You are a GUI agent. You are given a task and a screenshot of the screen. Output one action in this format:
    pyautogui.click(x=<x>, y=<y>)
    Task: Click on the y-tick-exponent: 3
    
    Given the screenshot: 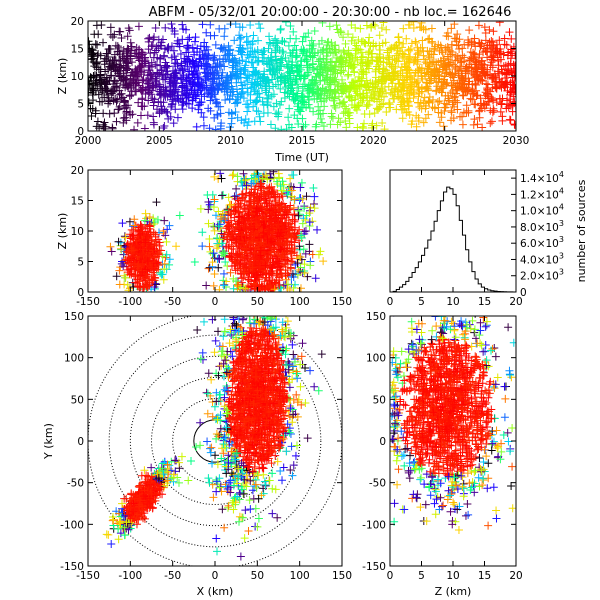 What is the action you would take?
    pyautogui.click(x=561, y=272)
    